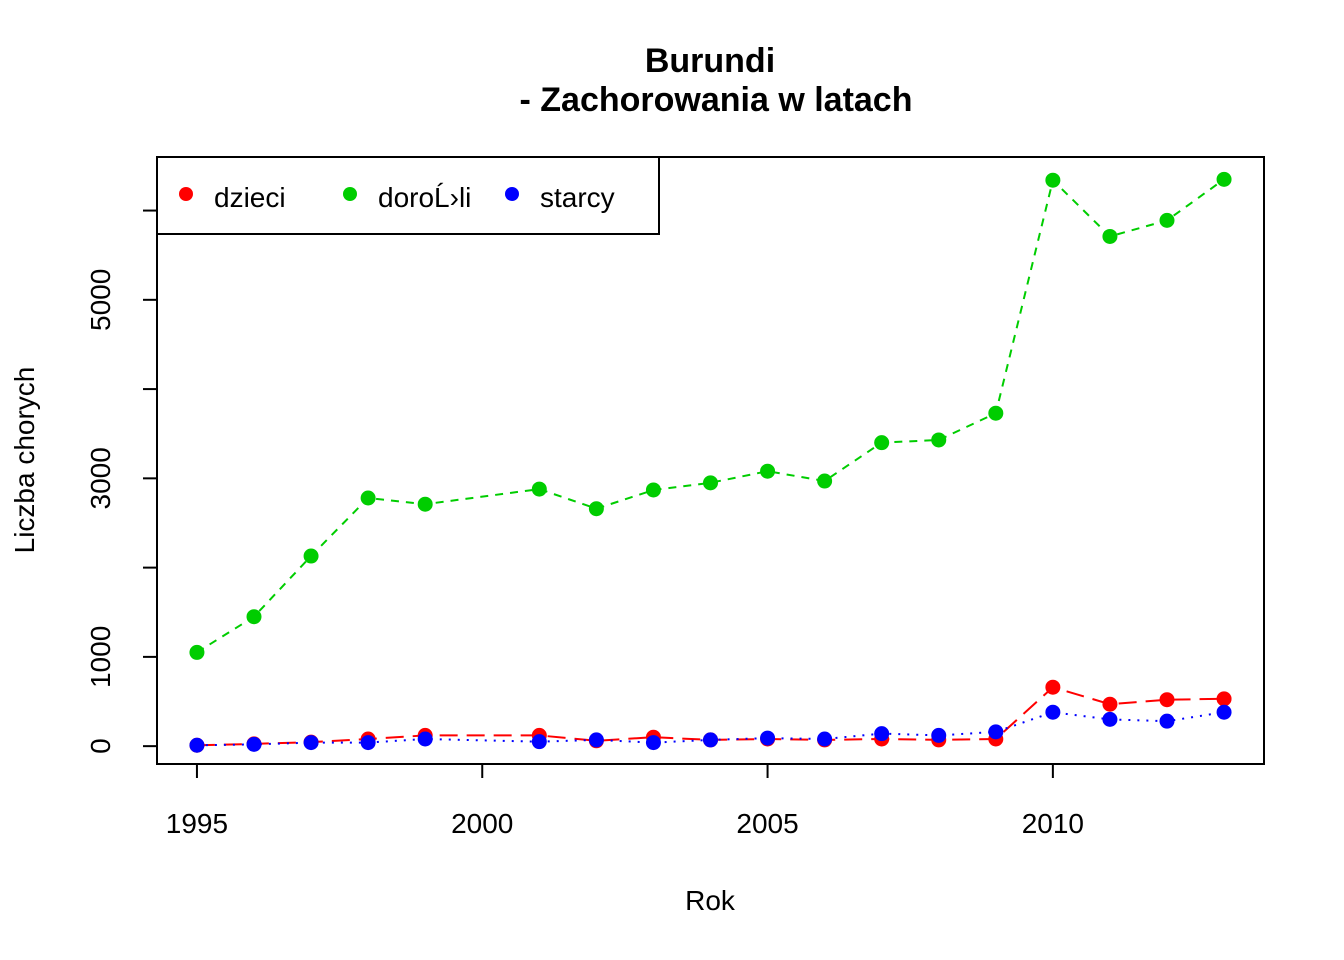 The width and height of the screenshot is (1344, 960). What do you see at coordinates (424, 197) in the screenshot?
I see `legend-label-doroĹ›li: doroĹ›li` at bounding box center [424, 197].